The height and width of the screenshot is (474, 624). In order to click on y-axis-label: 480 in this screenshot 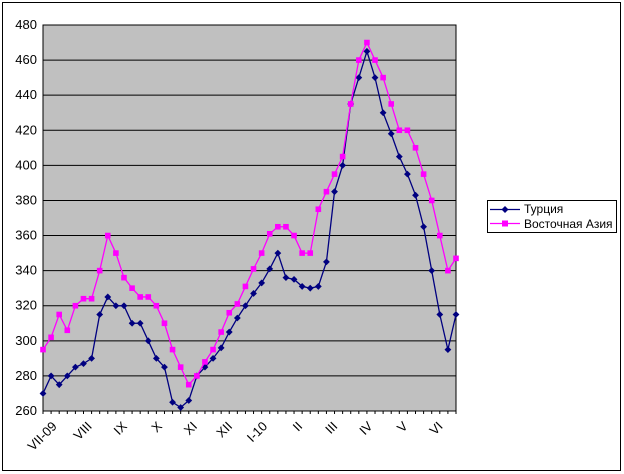, I will do `click(26, 24)`.